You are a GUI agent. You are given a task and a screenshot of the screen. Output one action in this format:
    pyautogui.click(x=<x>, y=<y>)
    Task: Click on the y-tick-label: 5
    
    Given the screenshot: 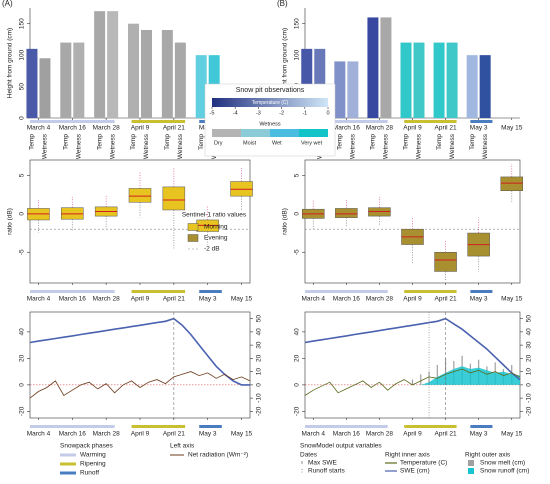 What is the action you would take?
    pyautogui.click(x=297, y=175)
    